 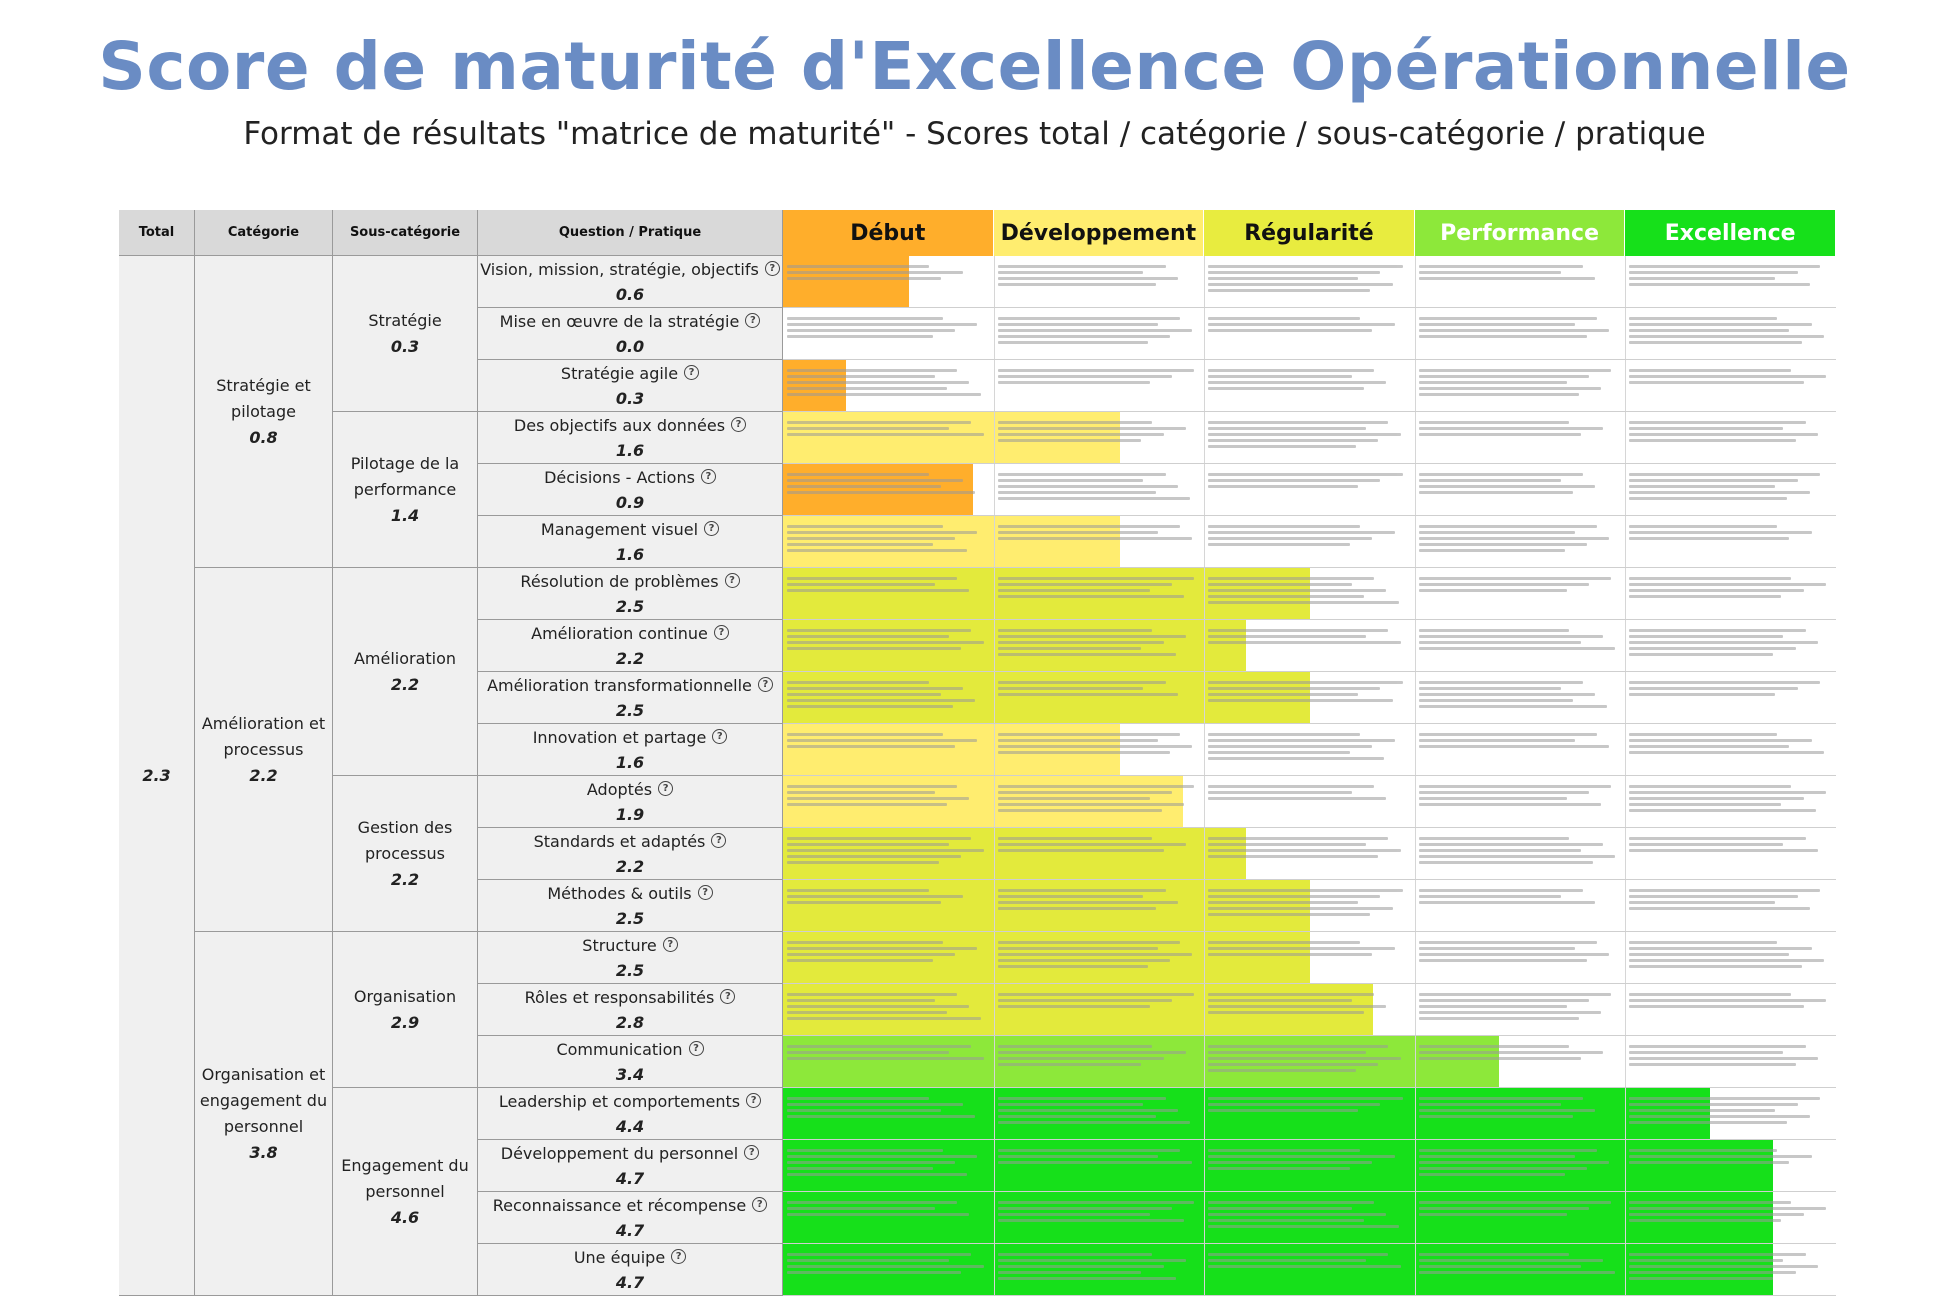 What do you see at coordinates (263, 1100) in the screenshot?
I see `category-name: engagement du` at bounding box center [263, 1100].